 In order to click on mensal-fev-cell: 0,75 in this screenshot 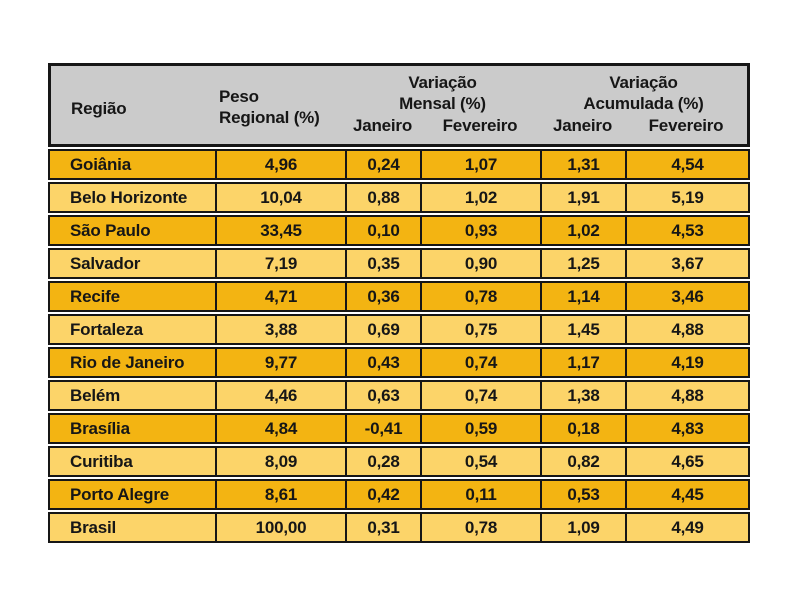, I will do `click(480, 329)`.